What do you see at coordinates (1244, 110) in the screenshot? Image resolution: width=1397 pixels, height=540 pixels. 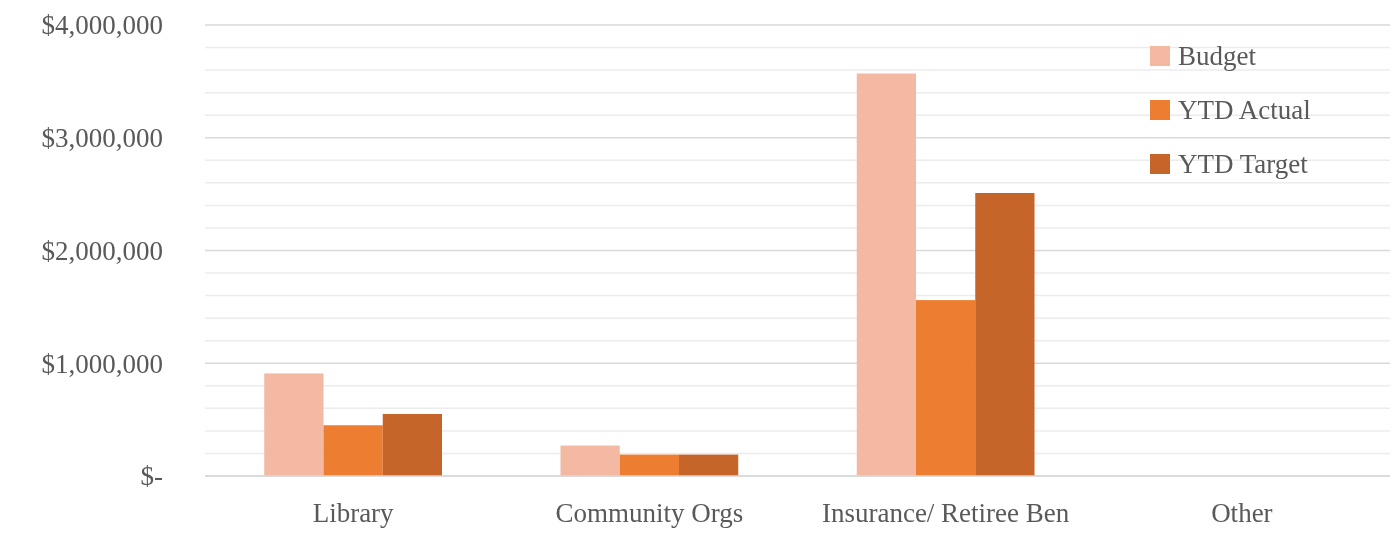 I see `legend-label: YTD Actual` at bounding box center [1244, 110].